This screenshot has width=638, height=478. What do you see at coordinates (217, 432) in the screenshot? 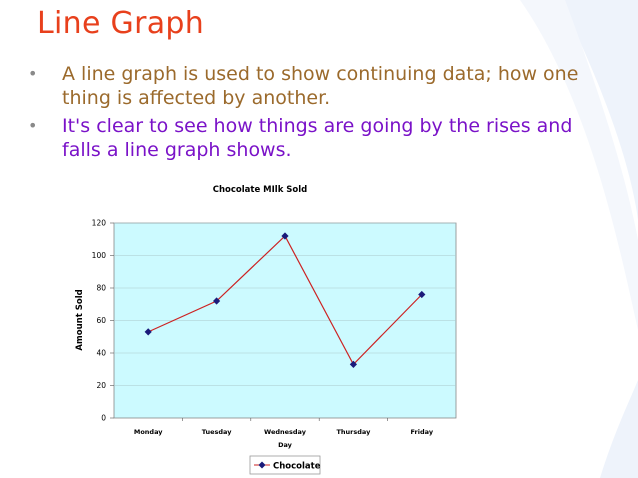
I see `x-tick-label: Tuesday` at bounding box center [217, 432].